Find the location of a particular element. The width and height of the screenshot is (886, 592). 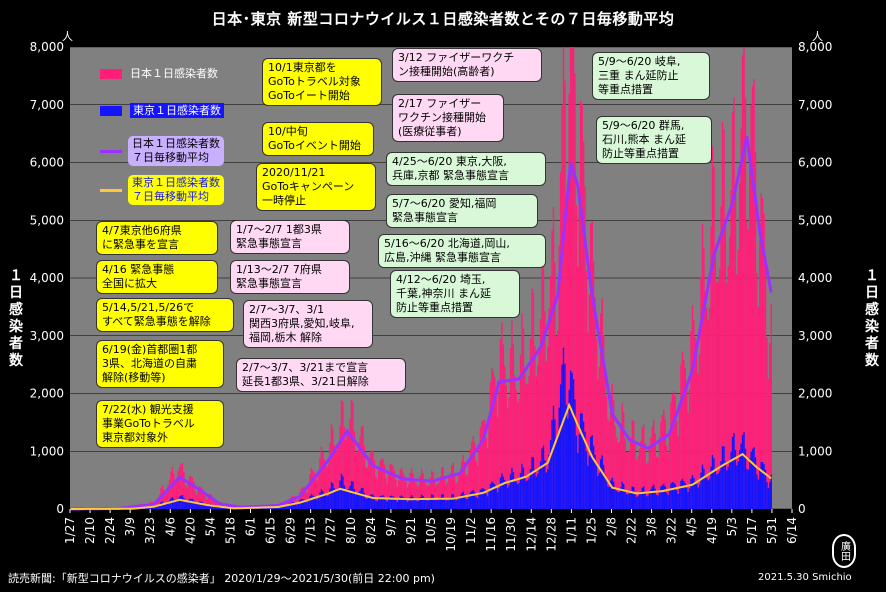

x-tick-label: 4/19 is located at coordinates (712, 530).